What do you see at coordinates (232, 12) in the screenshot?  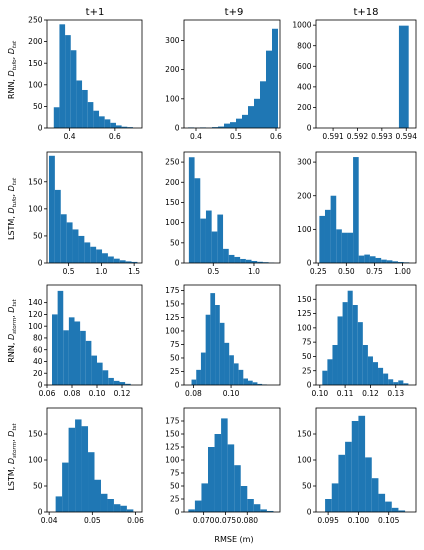 I see `column-titles: t+1 t+9 t+18` at bounding box center [232, 12].